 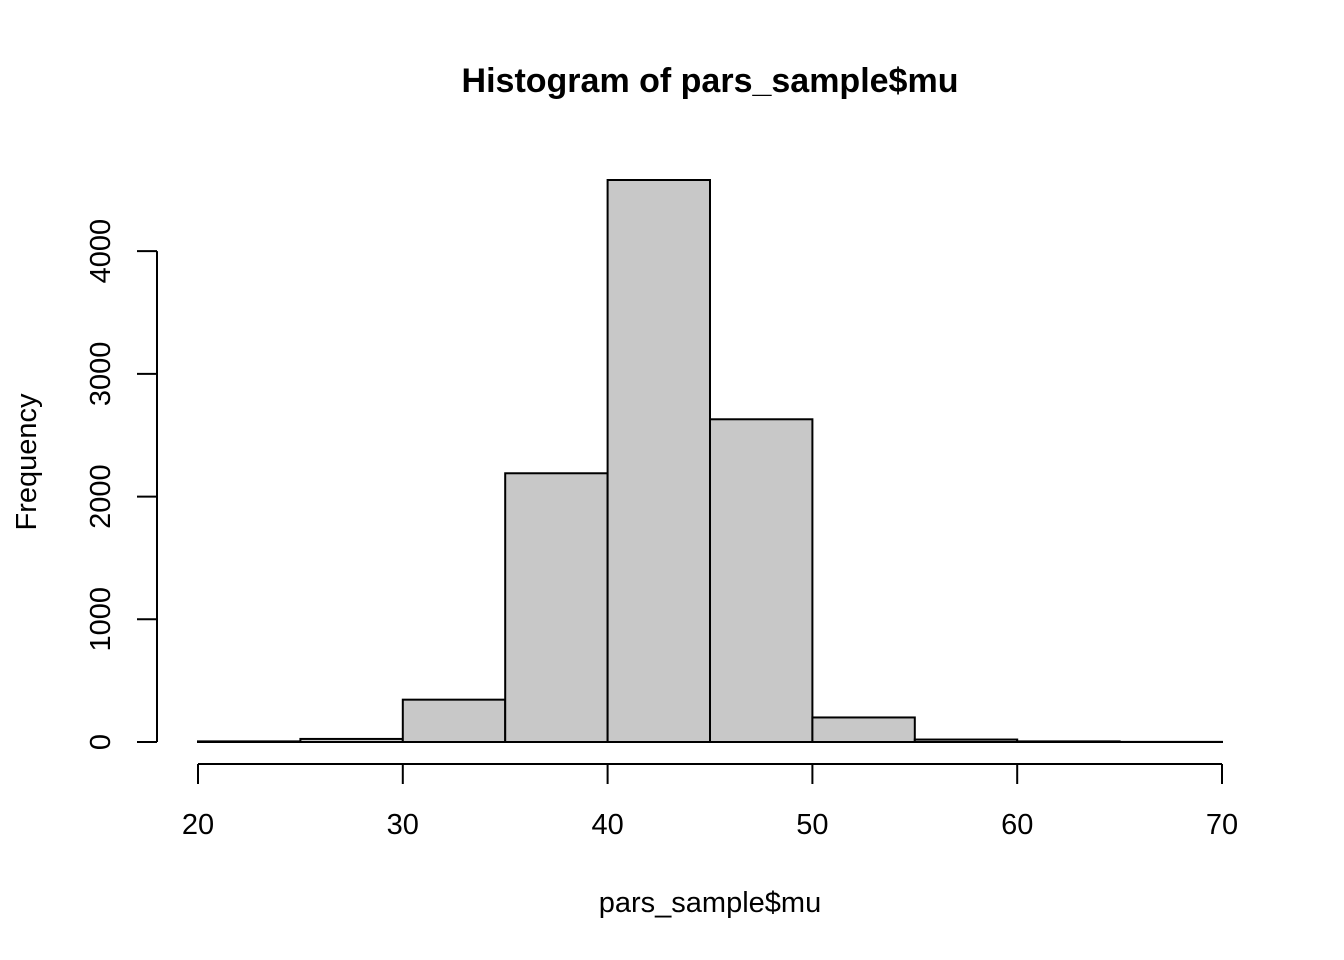 What do you see at coordinates (121, 484) in the screenshot?
I see `y-axis: 0 1000 2000 3000 4000` at bounding box center [121, 484].